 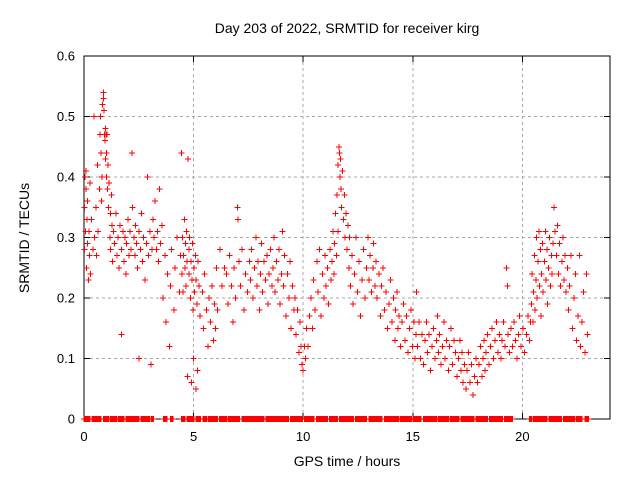 What do you see at coordinates (66, 116) in the screenshot?
I see `y-tick-label: 0.5` at bounding box center [66, 116].